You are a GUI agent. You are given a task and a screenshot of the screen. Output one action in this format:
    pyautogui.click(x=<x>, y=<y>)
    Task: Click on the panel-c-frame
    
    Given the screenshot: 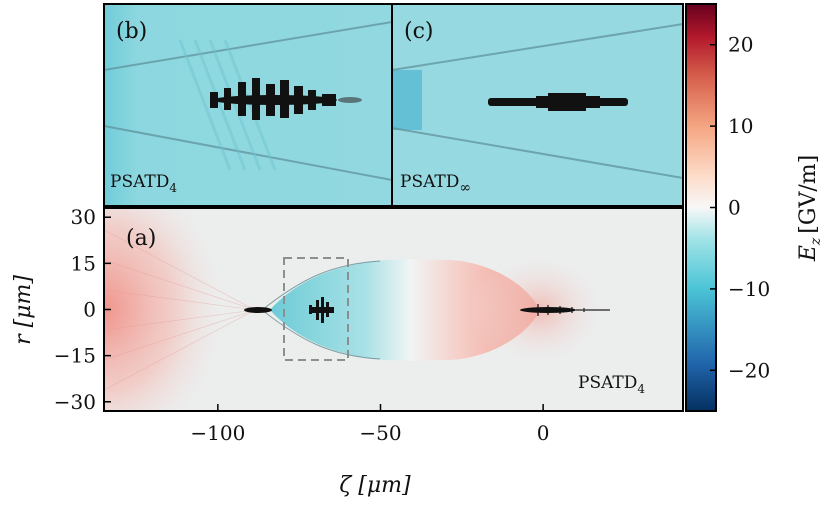 What is the action you would take?
    pyautogui.click(x=537, y=105)
    